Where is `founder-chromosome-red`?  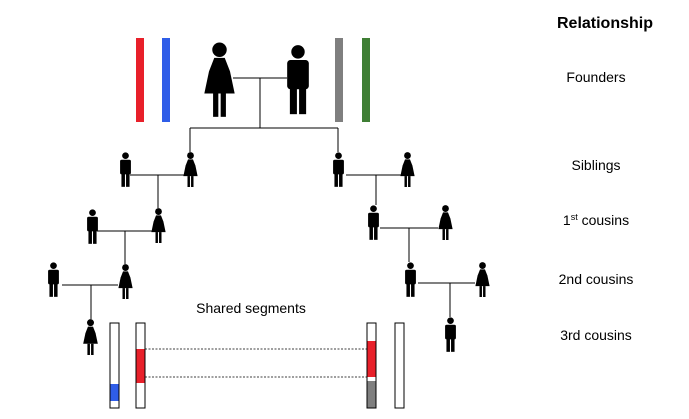 founder-chromosome-red is located at coordinates (140, 80).